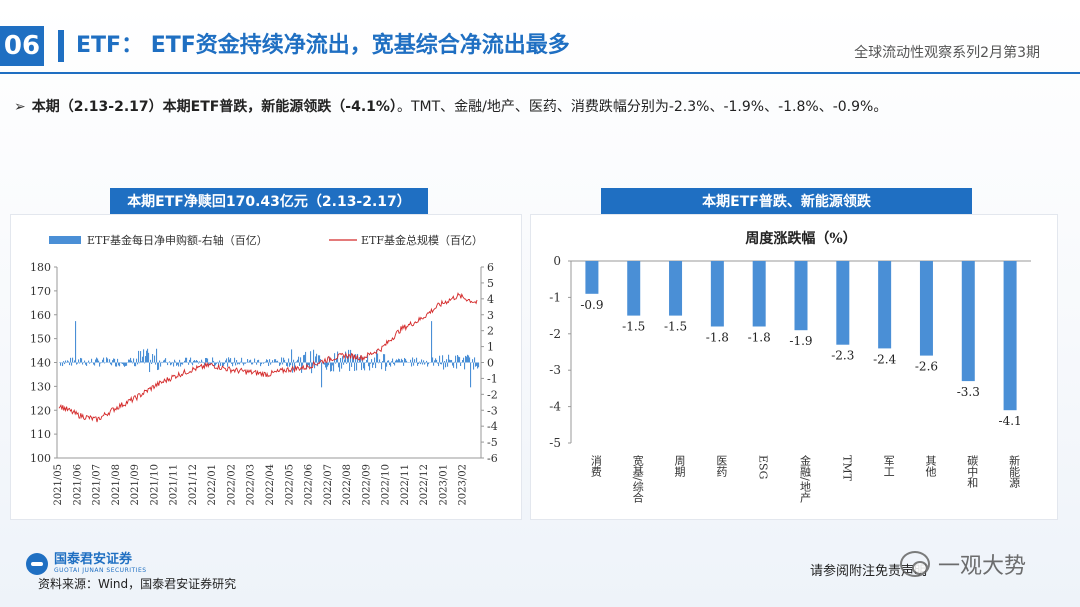 The image size is (1080, 607). Describe the element at coordinates (214, 107) in the screenshot. I see `summary-bold: 本期（2.13-2.17）本期ETF普跌，新能源领跌（-4.1%）` at that location.